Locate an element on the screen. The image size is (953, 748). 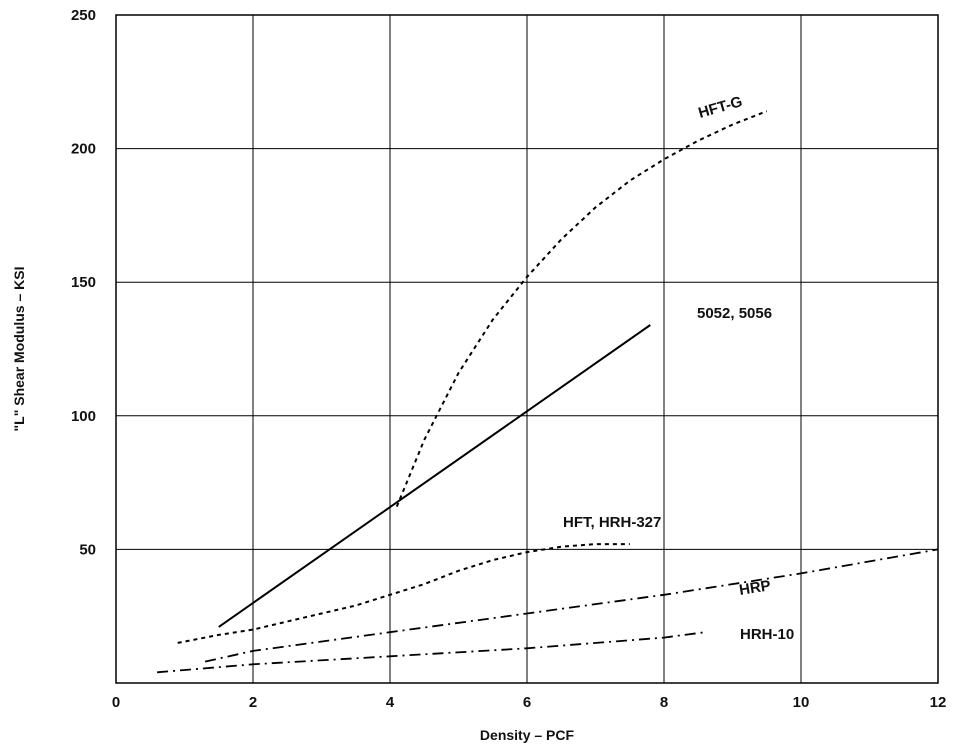
y-tick-label: 50 is located at coordinates (87, 549).